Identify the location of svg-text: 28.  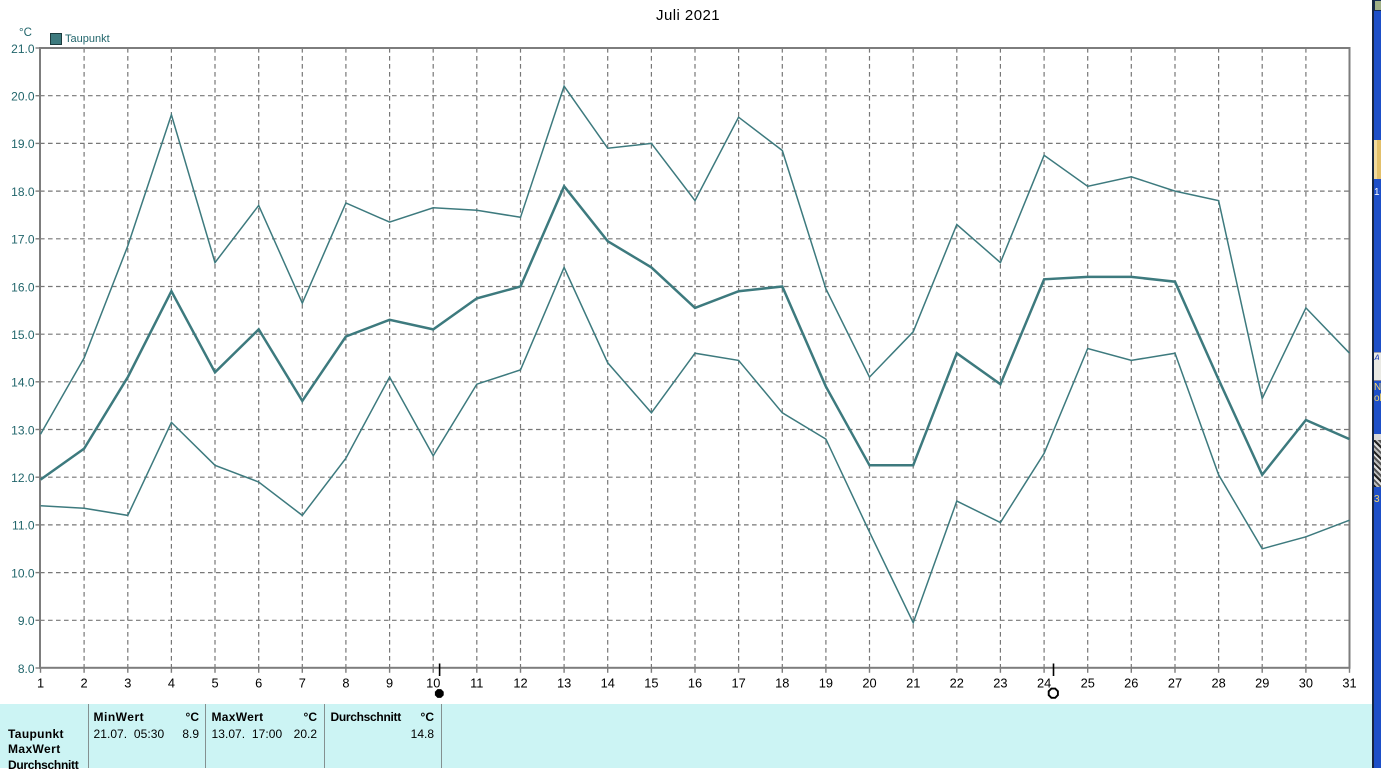
(1218, 682).